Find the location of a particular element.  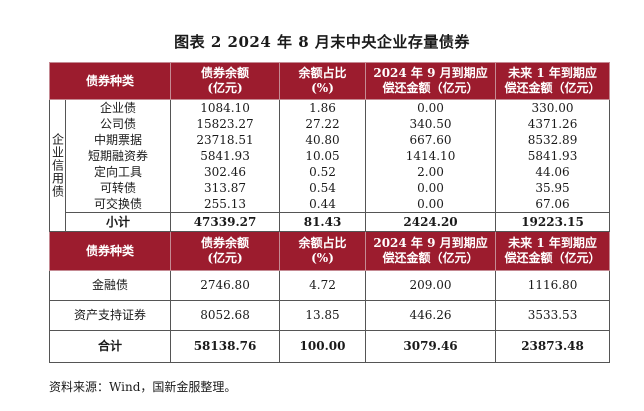

table-row: 中期票据 23718.51 40.80 667.60 8532.89 is located at coordinates (330, 140).